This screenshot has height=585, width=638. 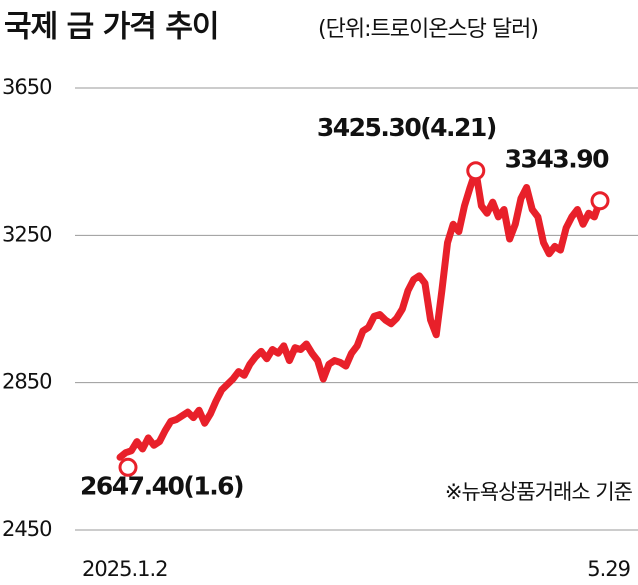 What do you see at coordinates (406, 127) in the screenshot?
I see `annotation: 3425.30(4.21)` at bounding box center [406, 127].